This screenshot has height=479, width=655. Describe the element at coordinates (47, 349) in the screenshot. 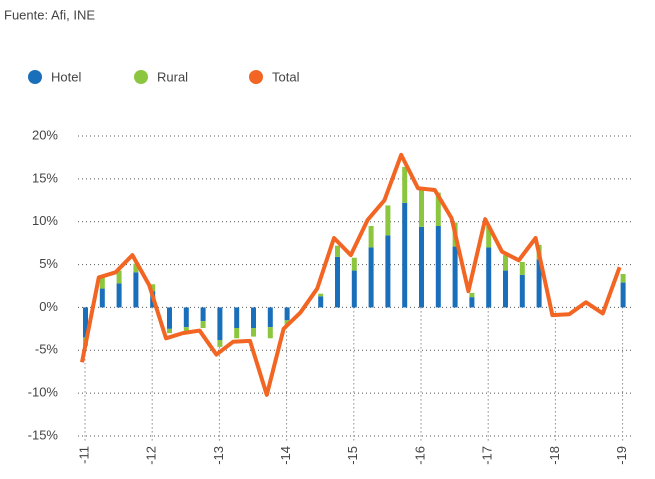

I see `y-tick-label: -5%` at that location.